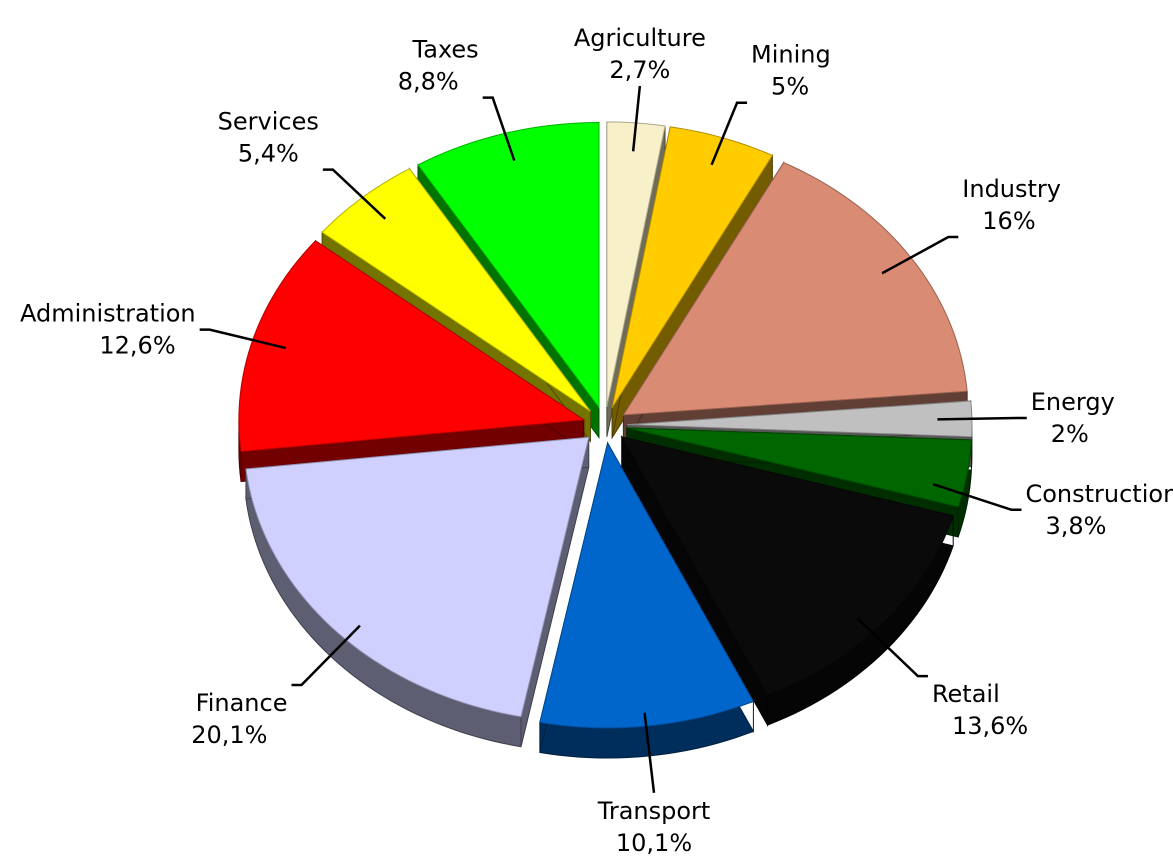  What do you see at coordinates (1011, 189) in the screenshot?
I see `slice-label: Industry` at bounding box center [1011, 189].